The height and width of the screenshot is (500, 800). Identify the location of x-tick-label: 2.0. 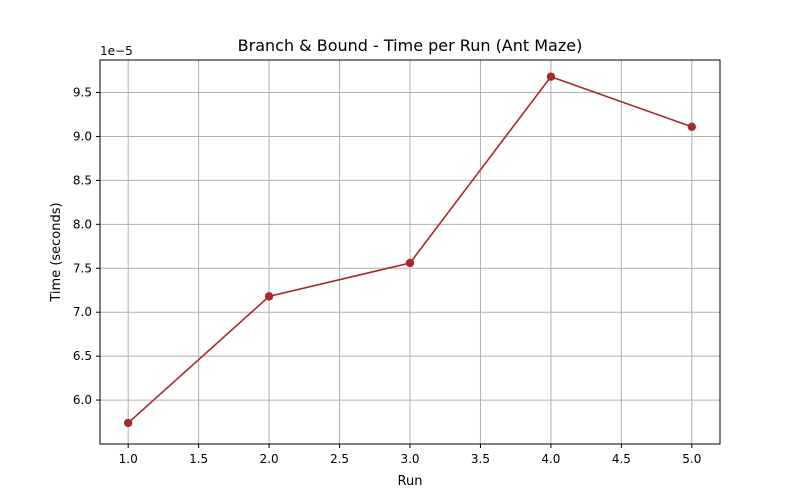
(269, 459).